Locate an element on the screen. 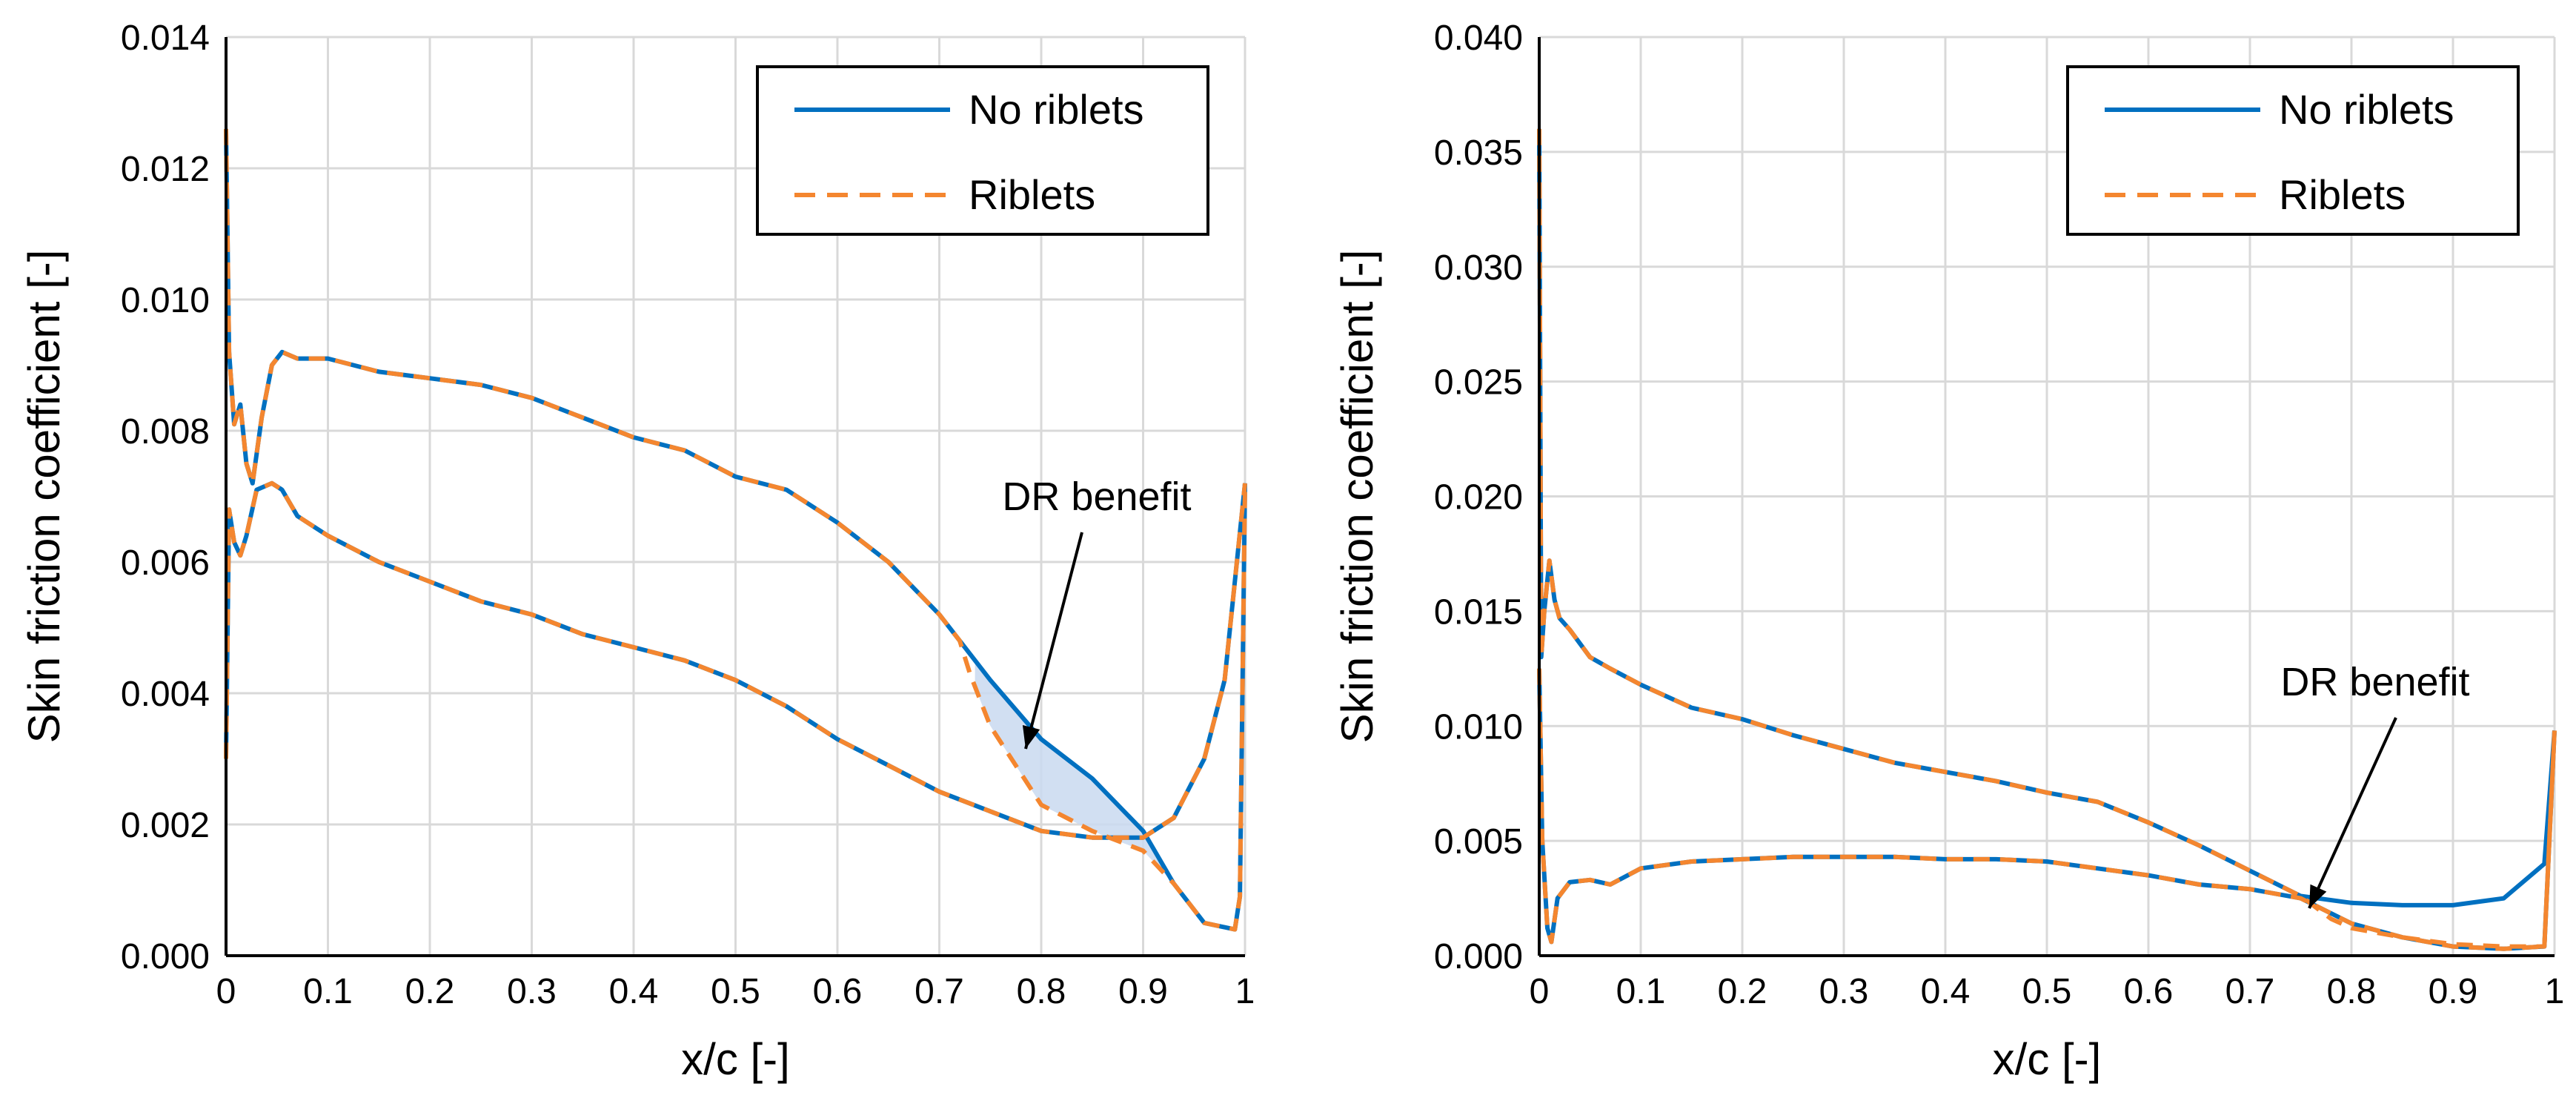  y-tick-label: 0.008 is located at coordinates (165, 432).